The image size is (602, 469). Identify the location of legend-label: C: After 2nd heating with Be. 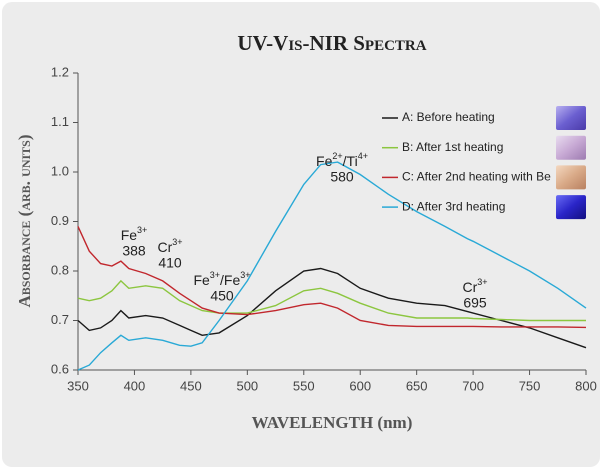
(476, 177).